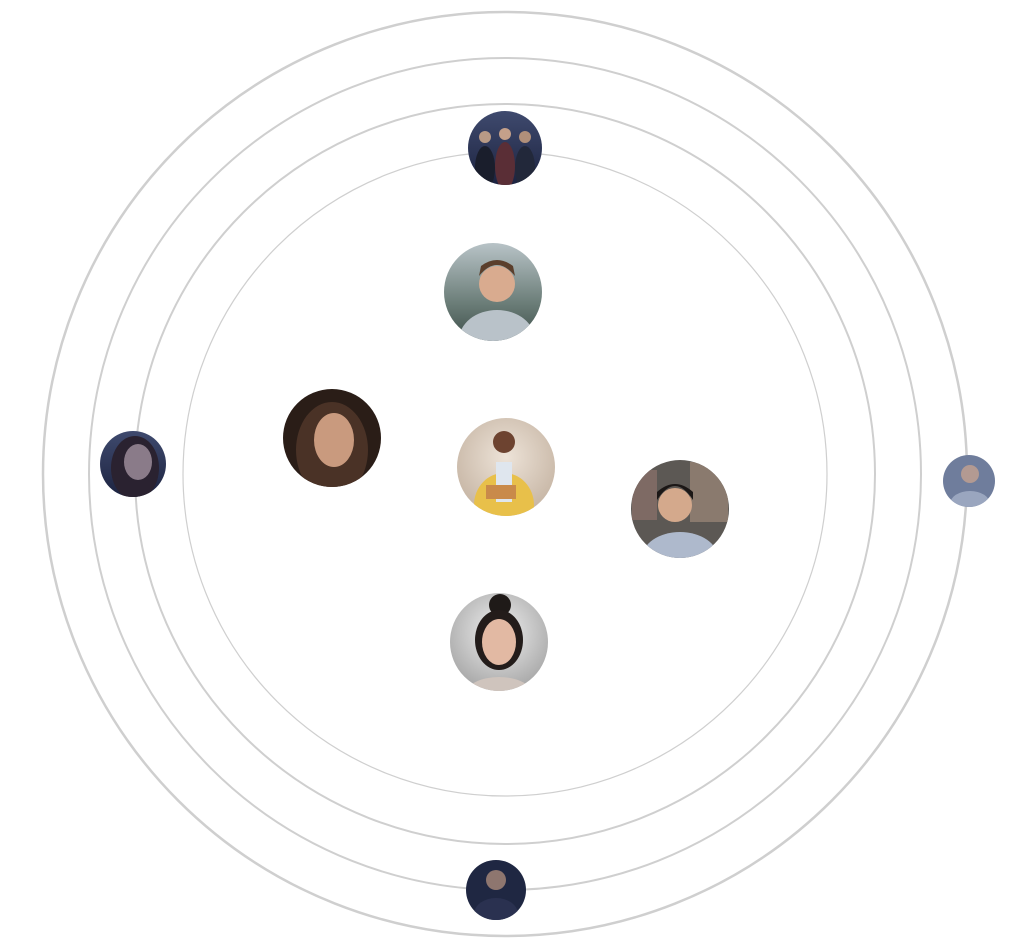 This screenshot has width=1015, height=940. What do you see at coordinates (501, 492) in the screenshot?
I see `avatar-tablet` at bounding box center [501, 492].